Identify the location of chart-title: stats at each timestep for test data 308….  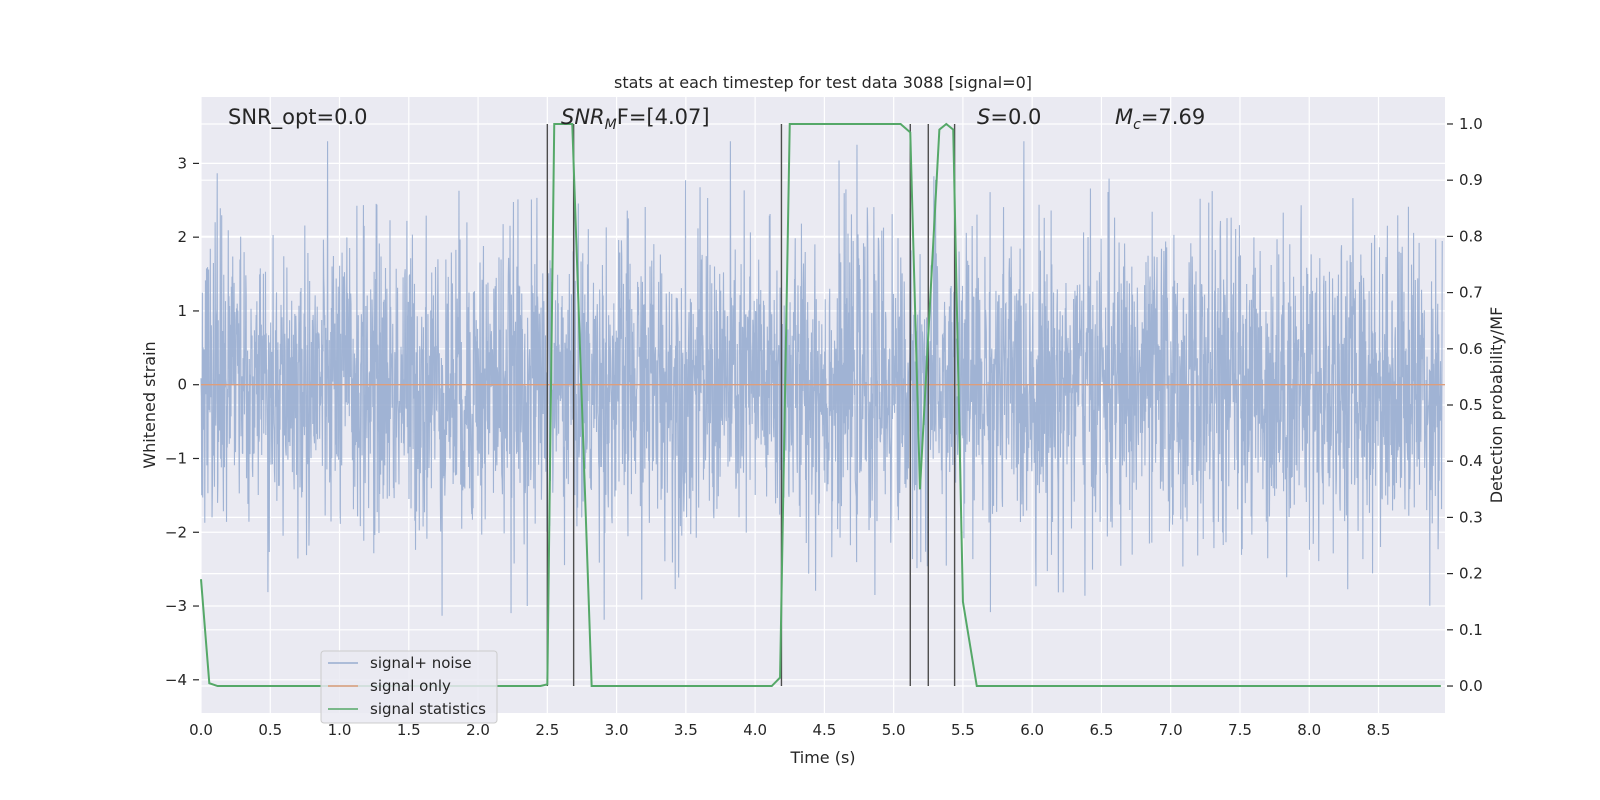
(823, 82).